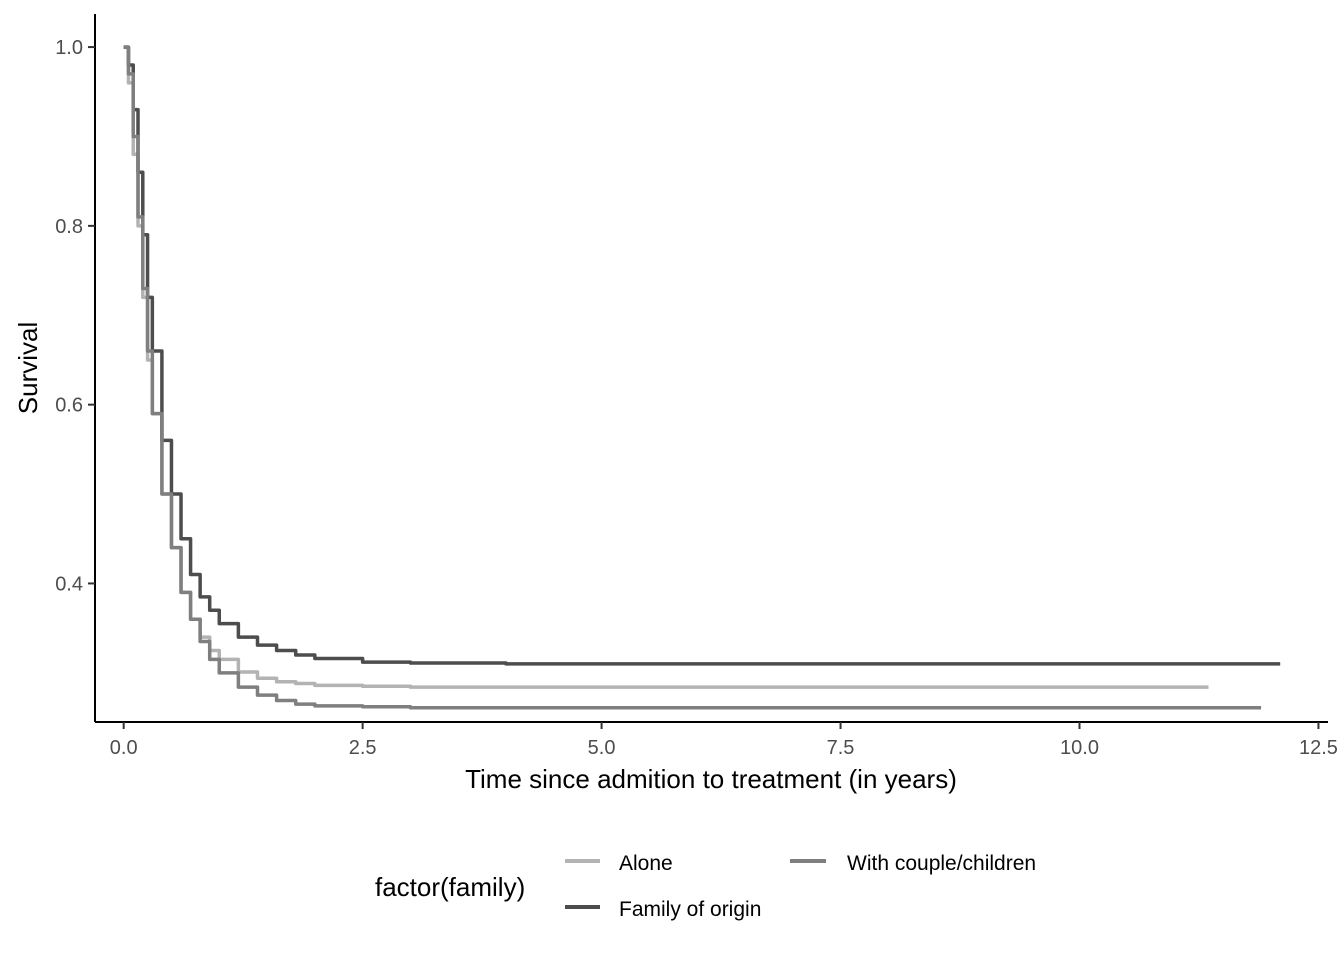 The height and width of the screenshot is (960, 1344). I want to click on y-tick-label: 0.4, so click(69, 584).